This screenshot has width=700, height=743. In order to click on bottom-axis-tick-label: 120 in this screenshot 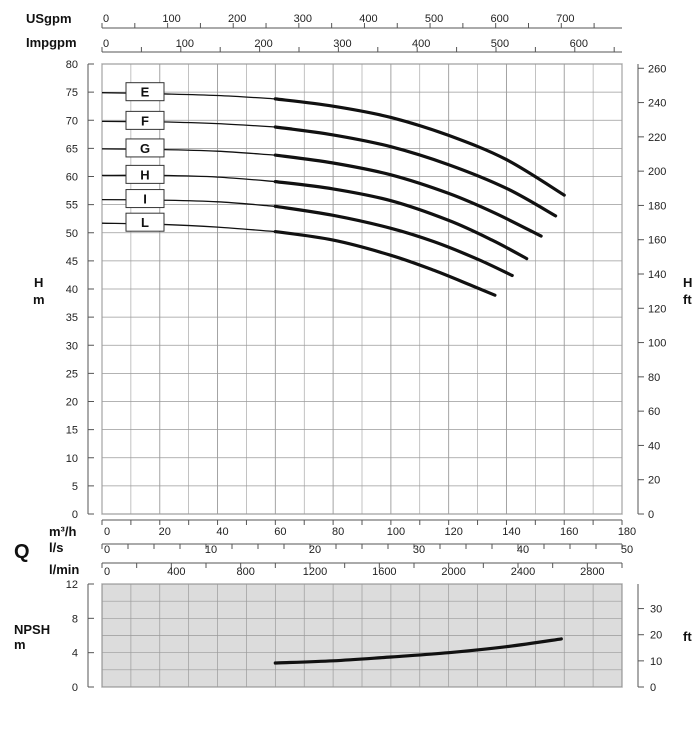, I will do `click(453, 532)`.